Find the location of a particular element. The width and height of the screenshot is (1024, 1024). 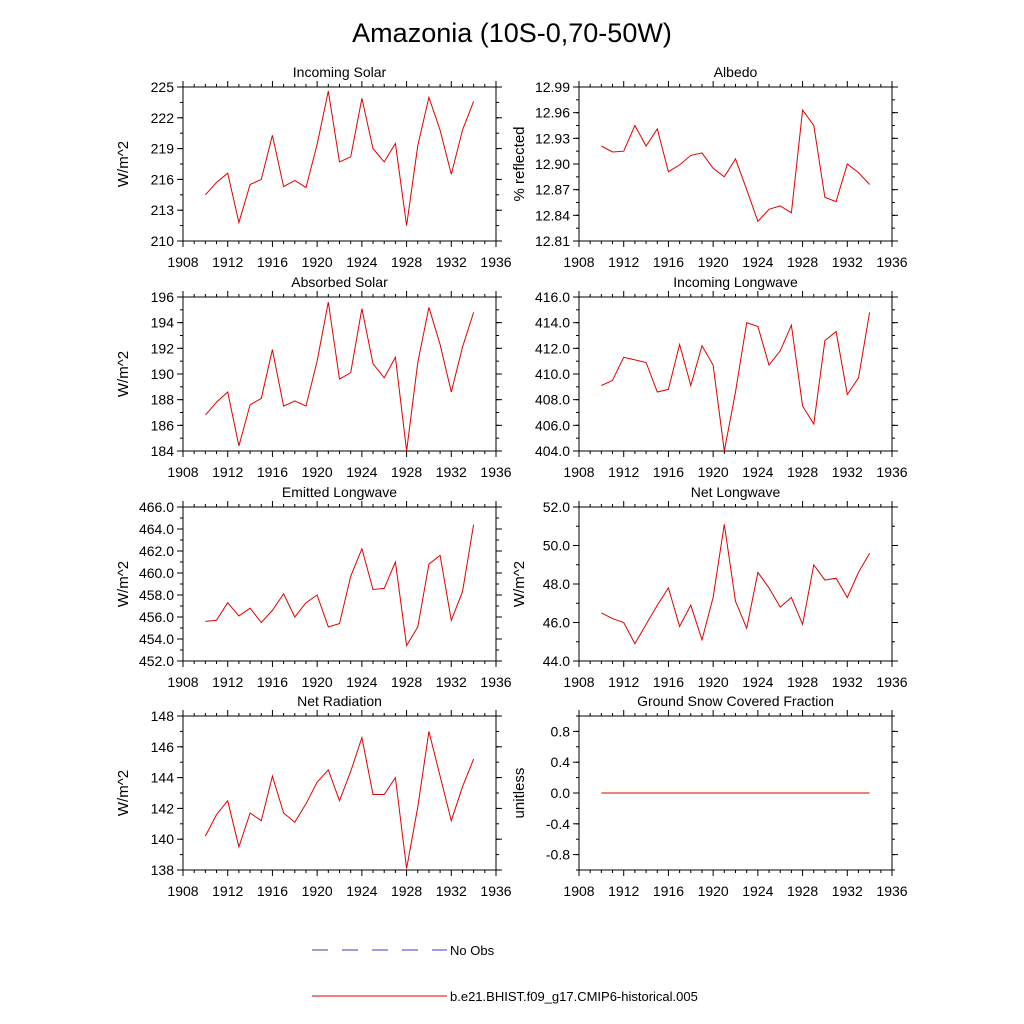

y-tick-label: 412.0 is located at coordinates (552, 348).